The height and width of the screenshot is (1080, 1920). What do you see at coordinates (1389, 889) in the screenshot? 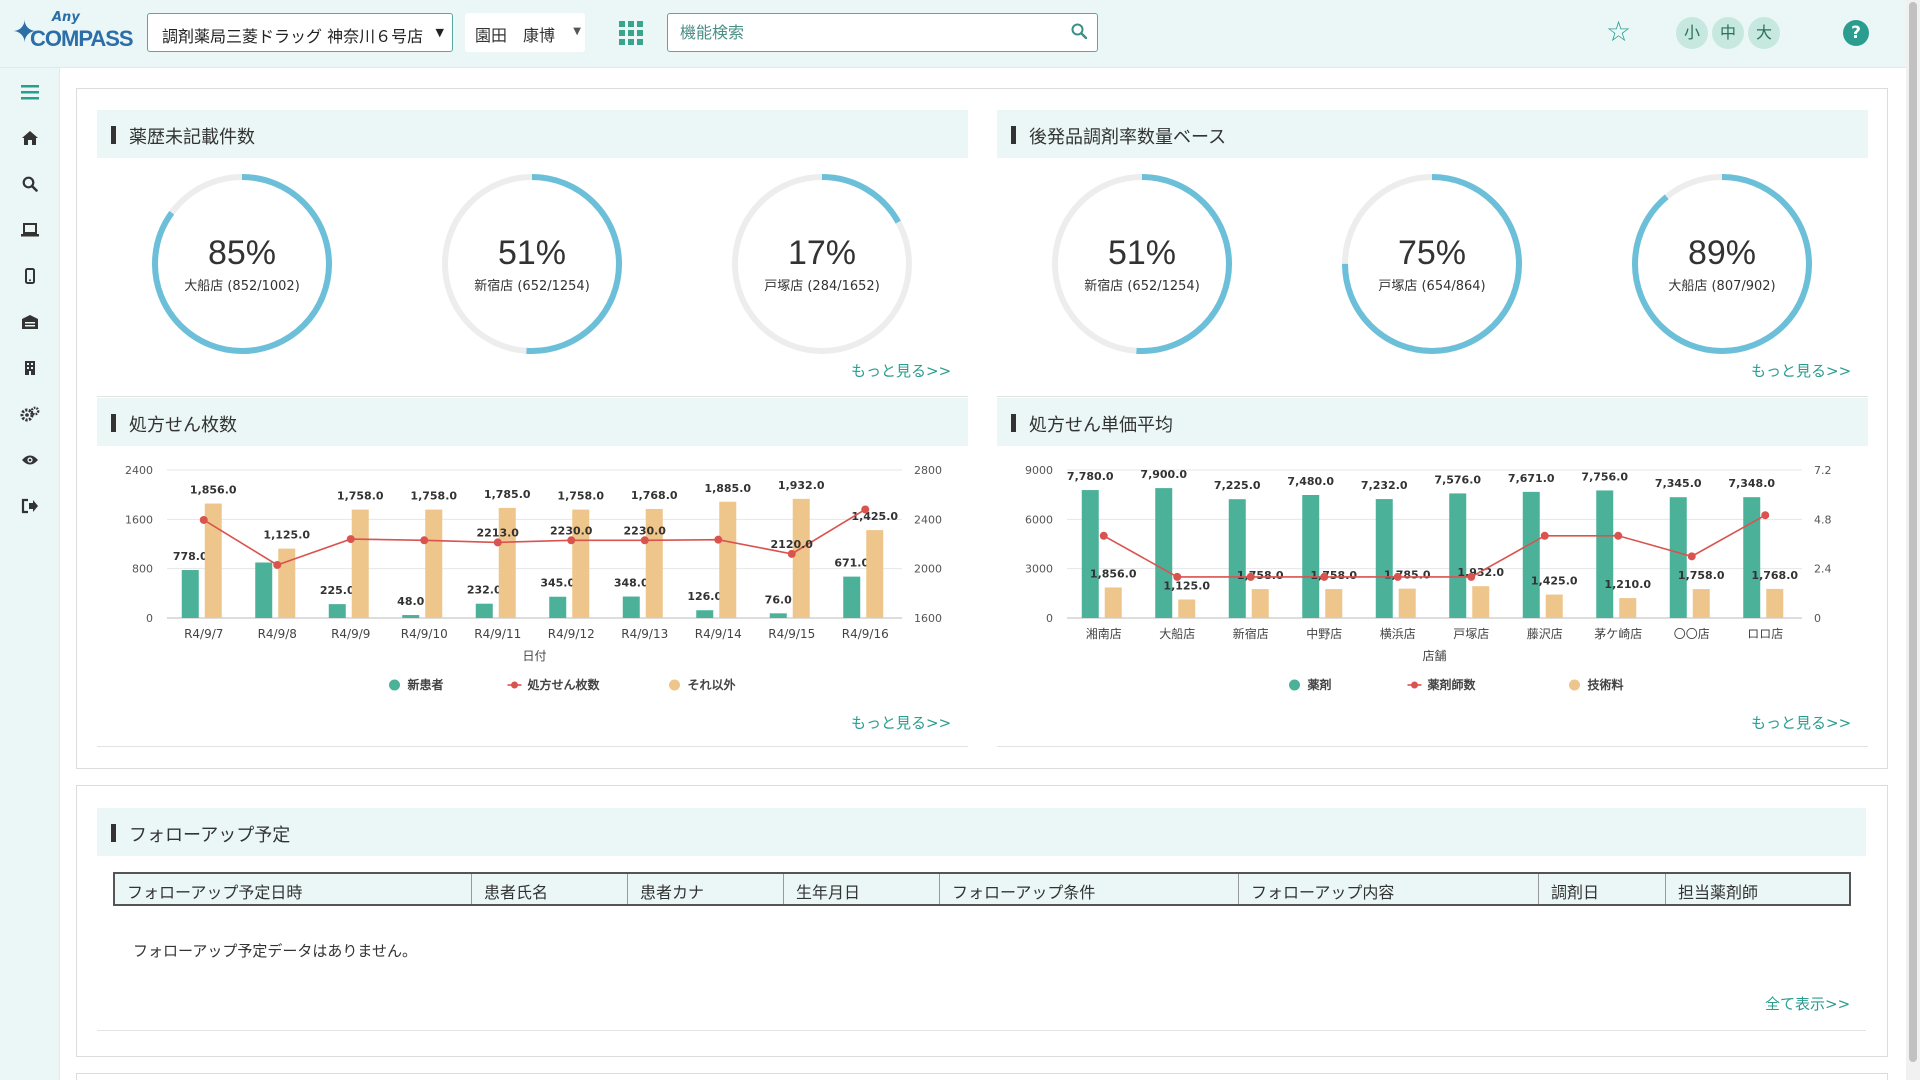
I see `column-header: フォローアップ内容` at bounding box center [1389, 889].